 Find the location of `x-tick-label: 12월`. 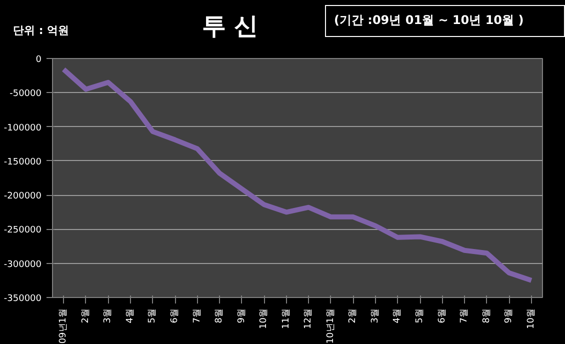

x-tick-label: 12월 is located at coordinates (309, 318).